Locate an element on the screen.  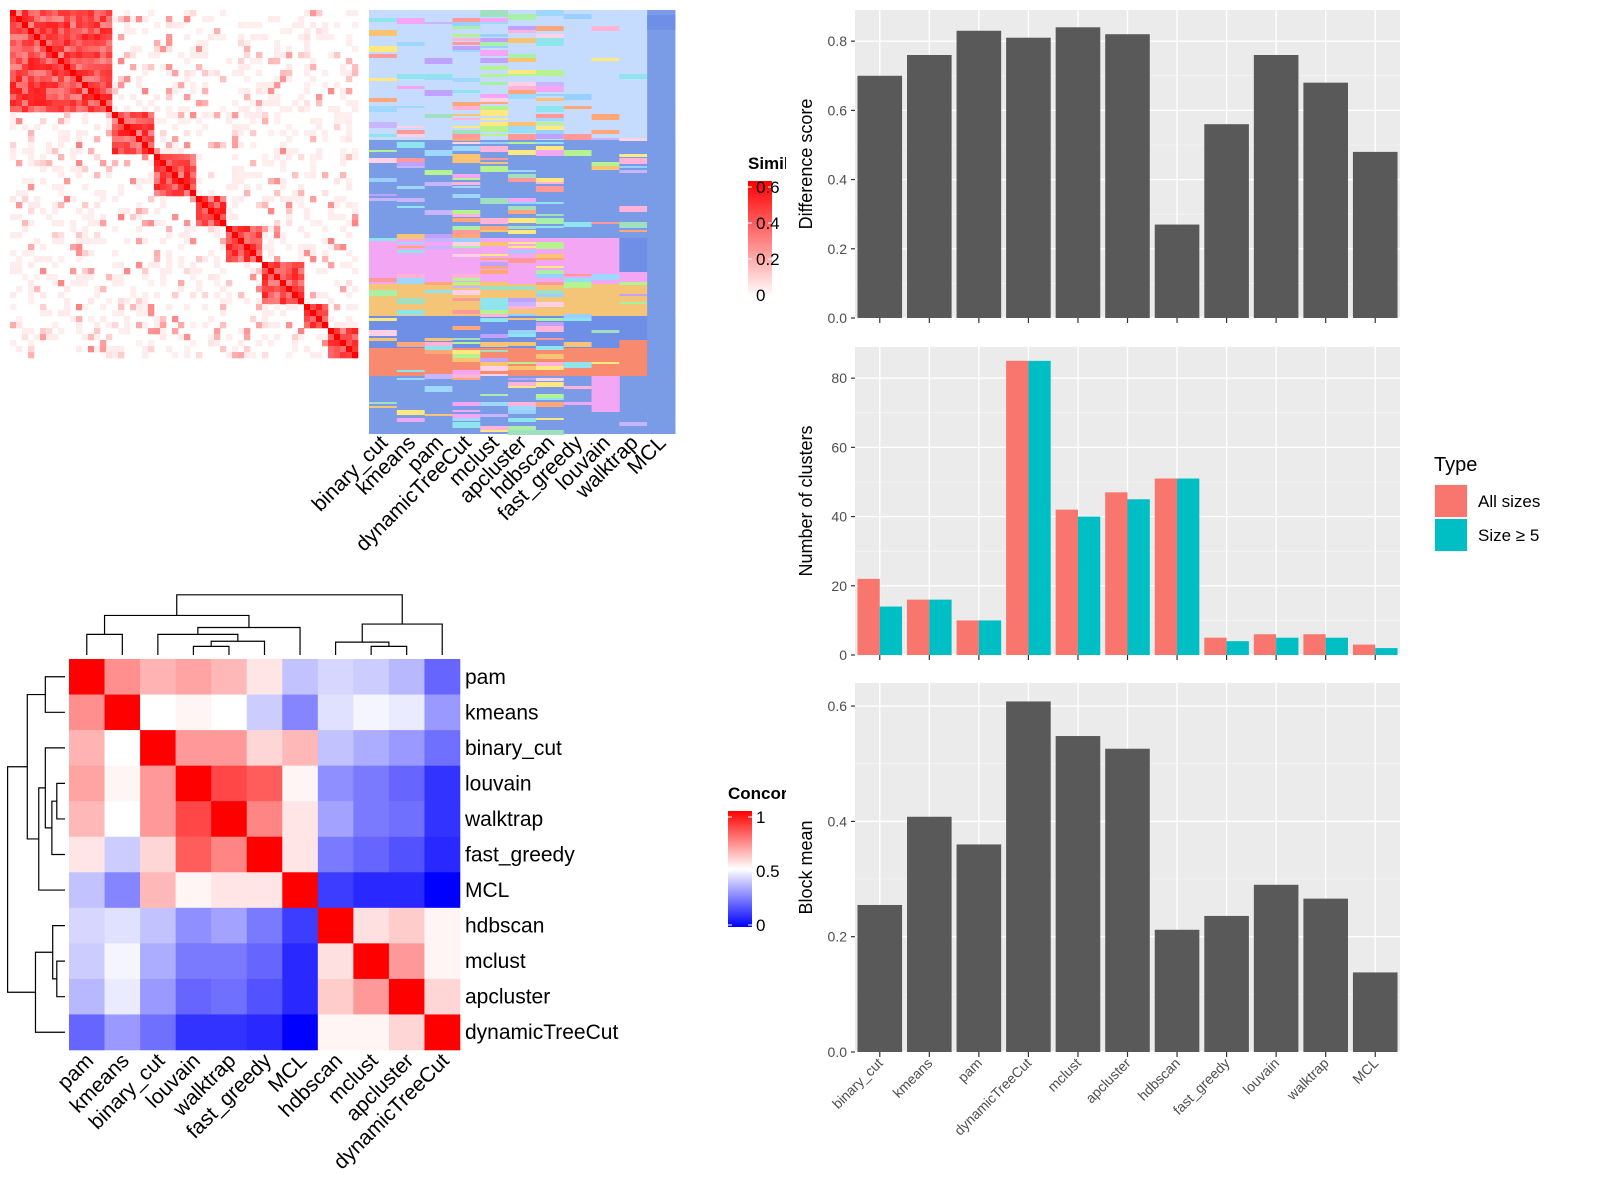
concordance-row-label: apcluster is located at coordinates (507, 997).